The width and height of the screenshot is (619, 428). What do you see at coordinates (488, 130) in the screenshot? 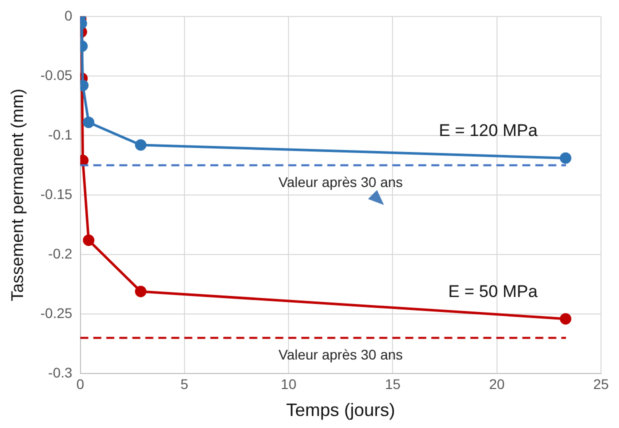
I see `series-label: E = 120 MPa` at bounding box center [488, 130].